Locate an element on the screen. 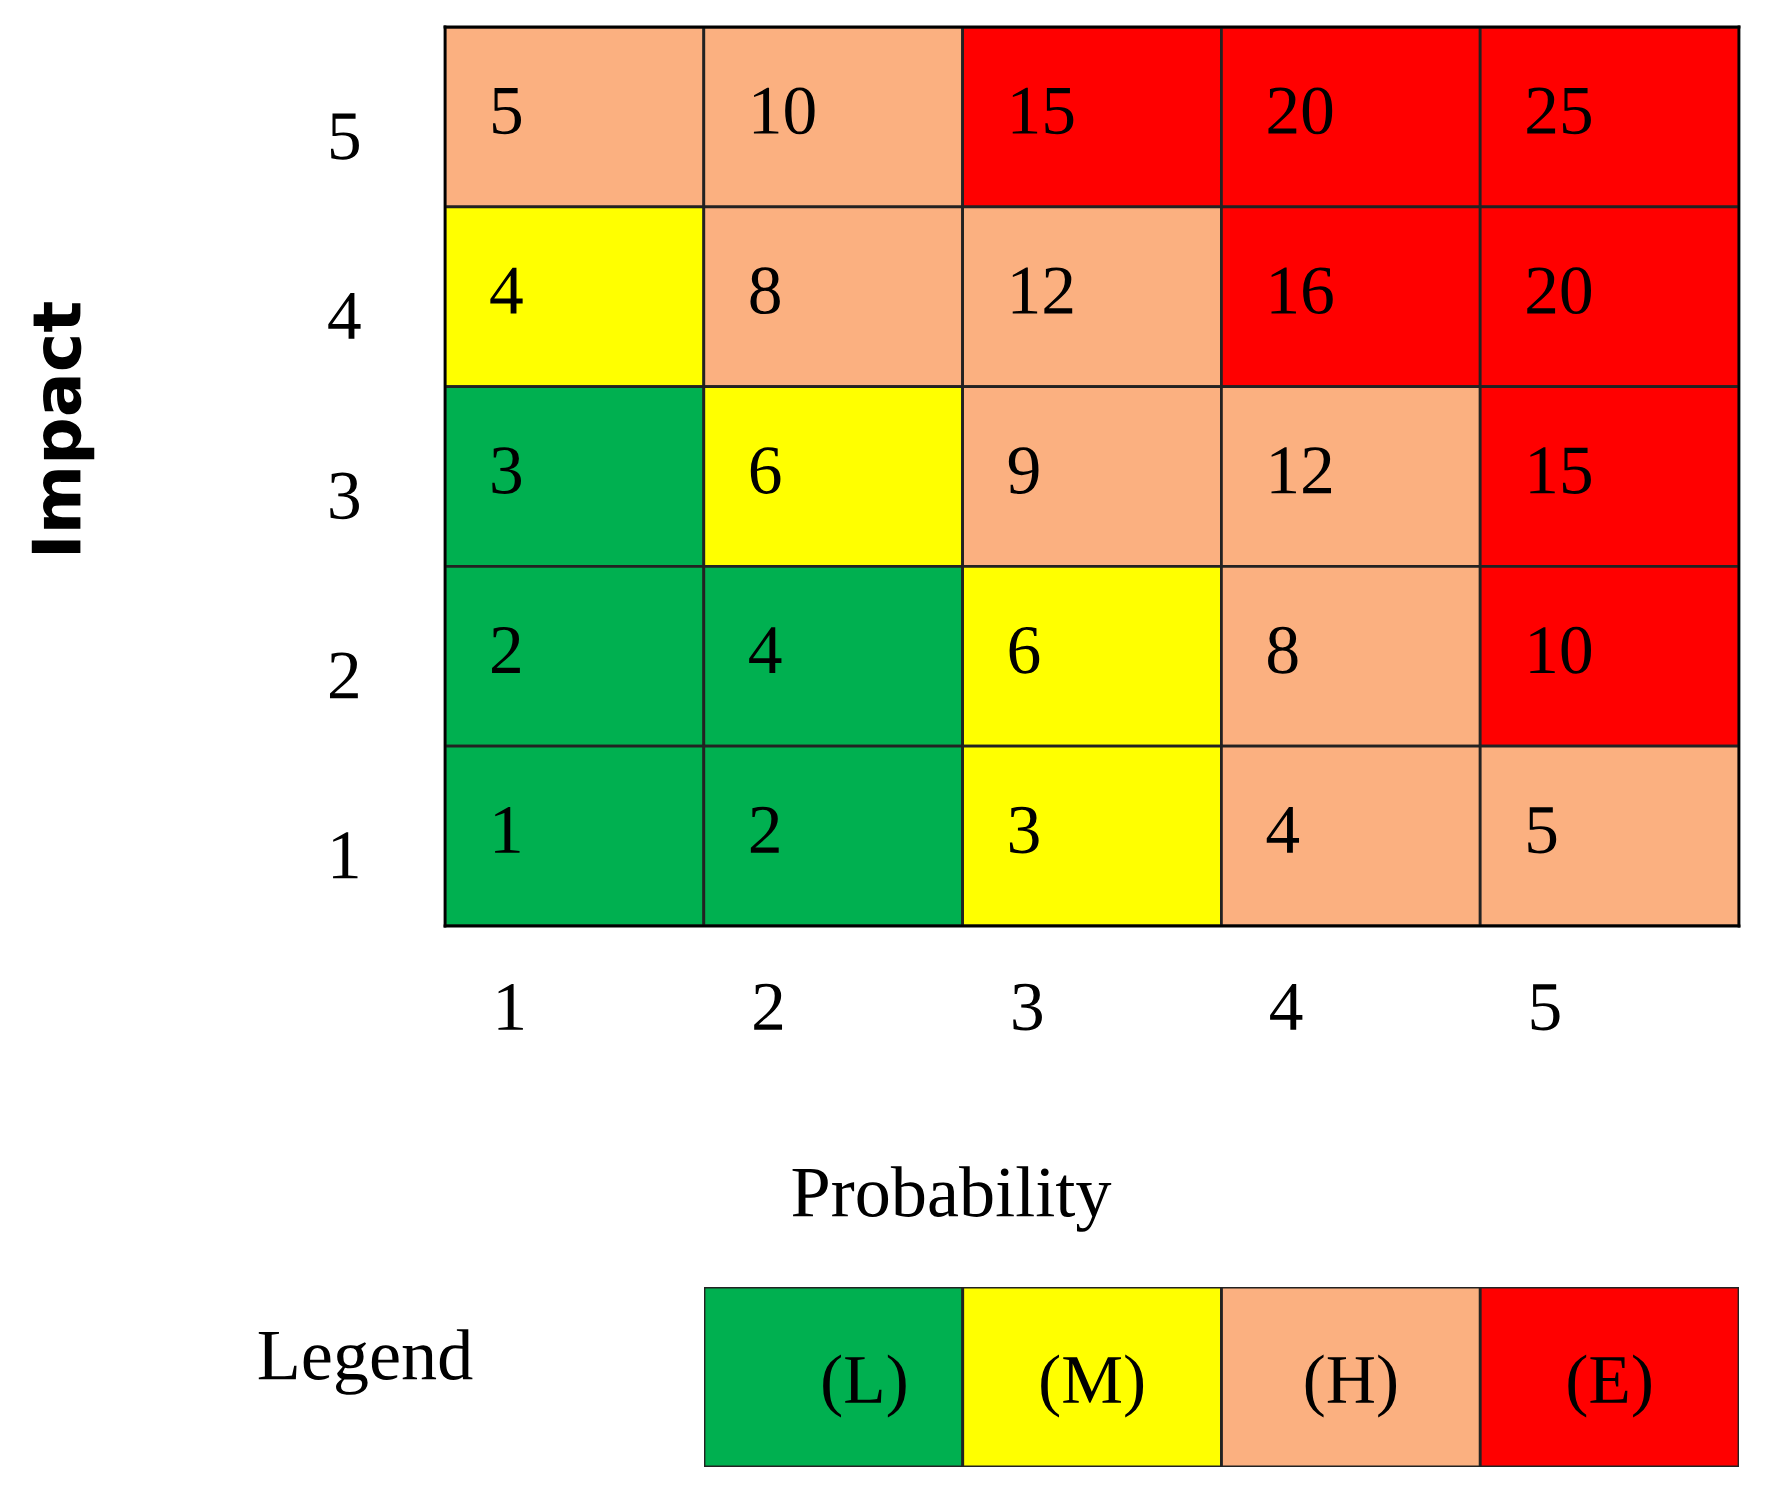  x-tick-label: 1 is located at coordinates (510, 1006).